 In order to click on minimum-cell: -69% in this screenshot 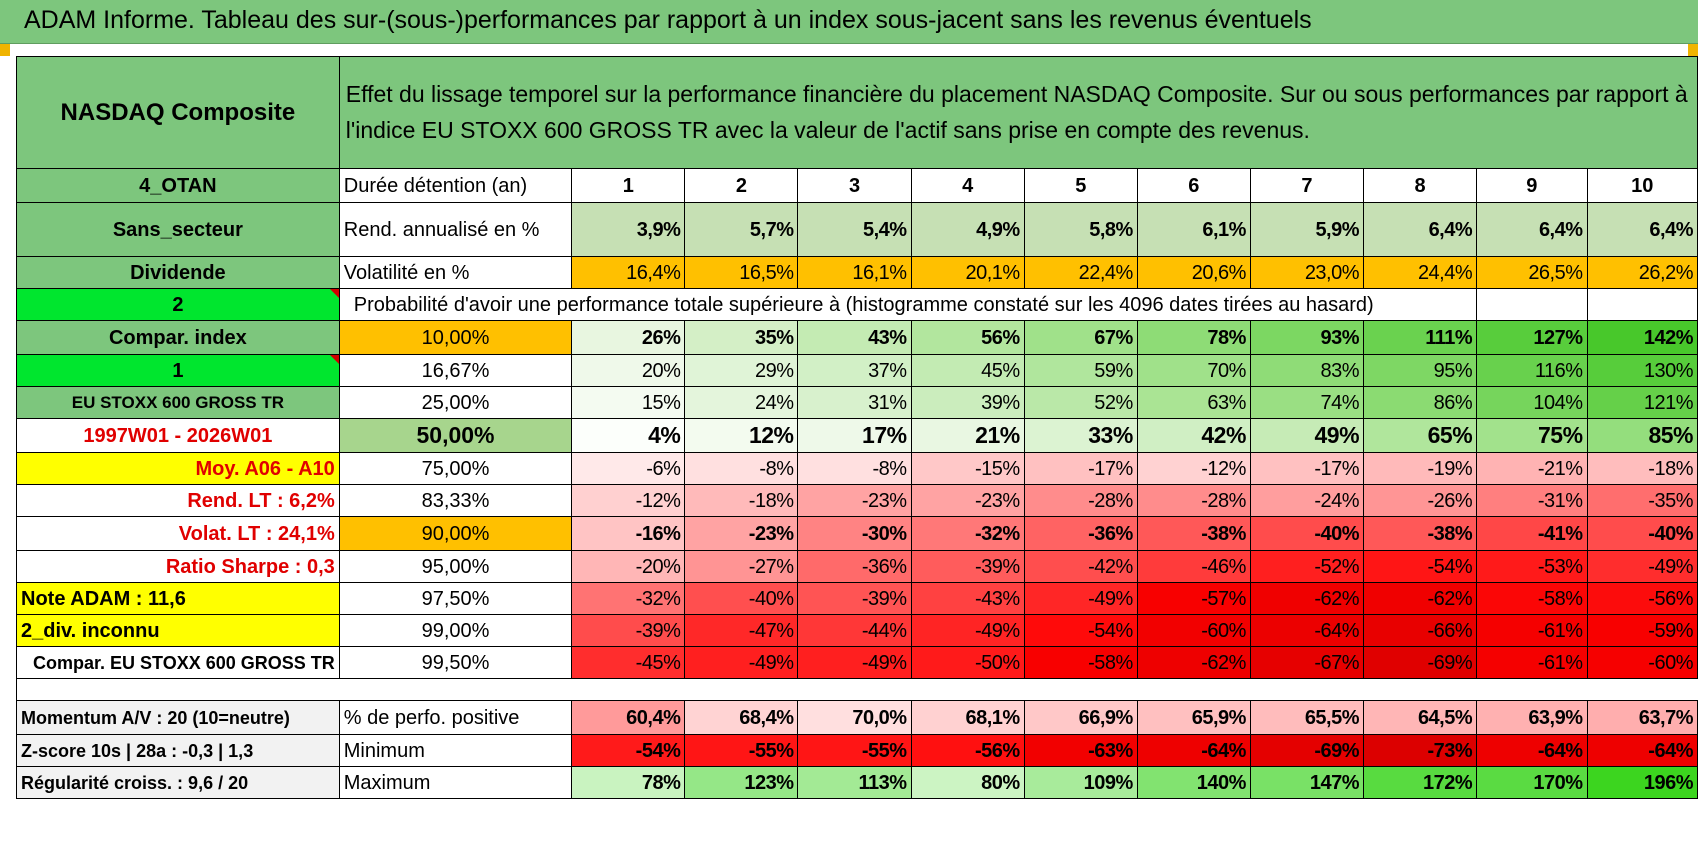, I will do `click(1307, 750)`.